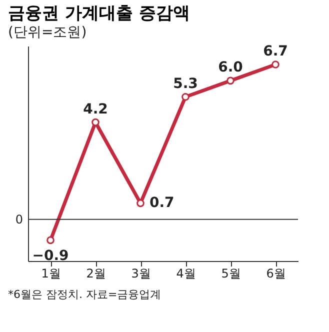 The height and width of the screenshot is (332, 329). What do you see at coordinates (275, 51) in the screenshot?
I see `data-label: 6.7` at bounding box center [275, 51].